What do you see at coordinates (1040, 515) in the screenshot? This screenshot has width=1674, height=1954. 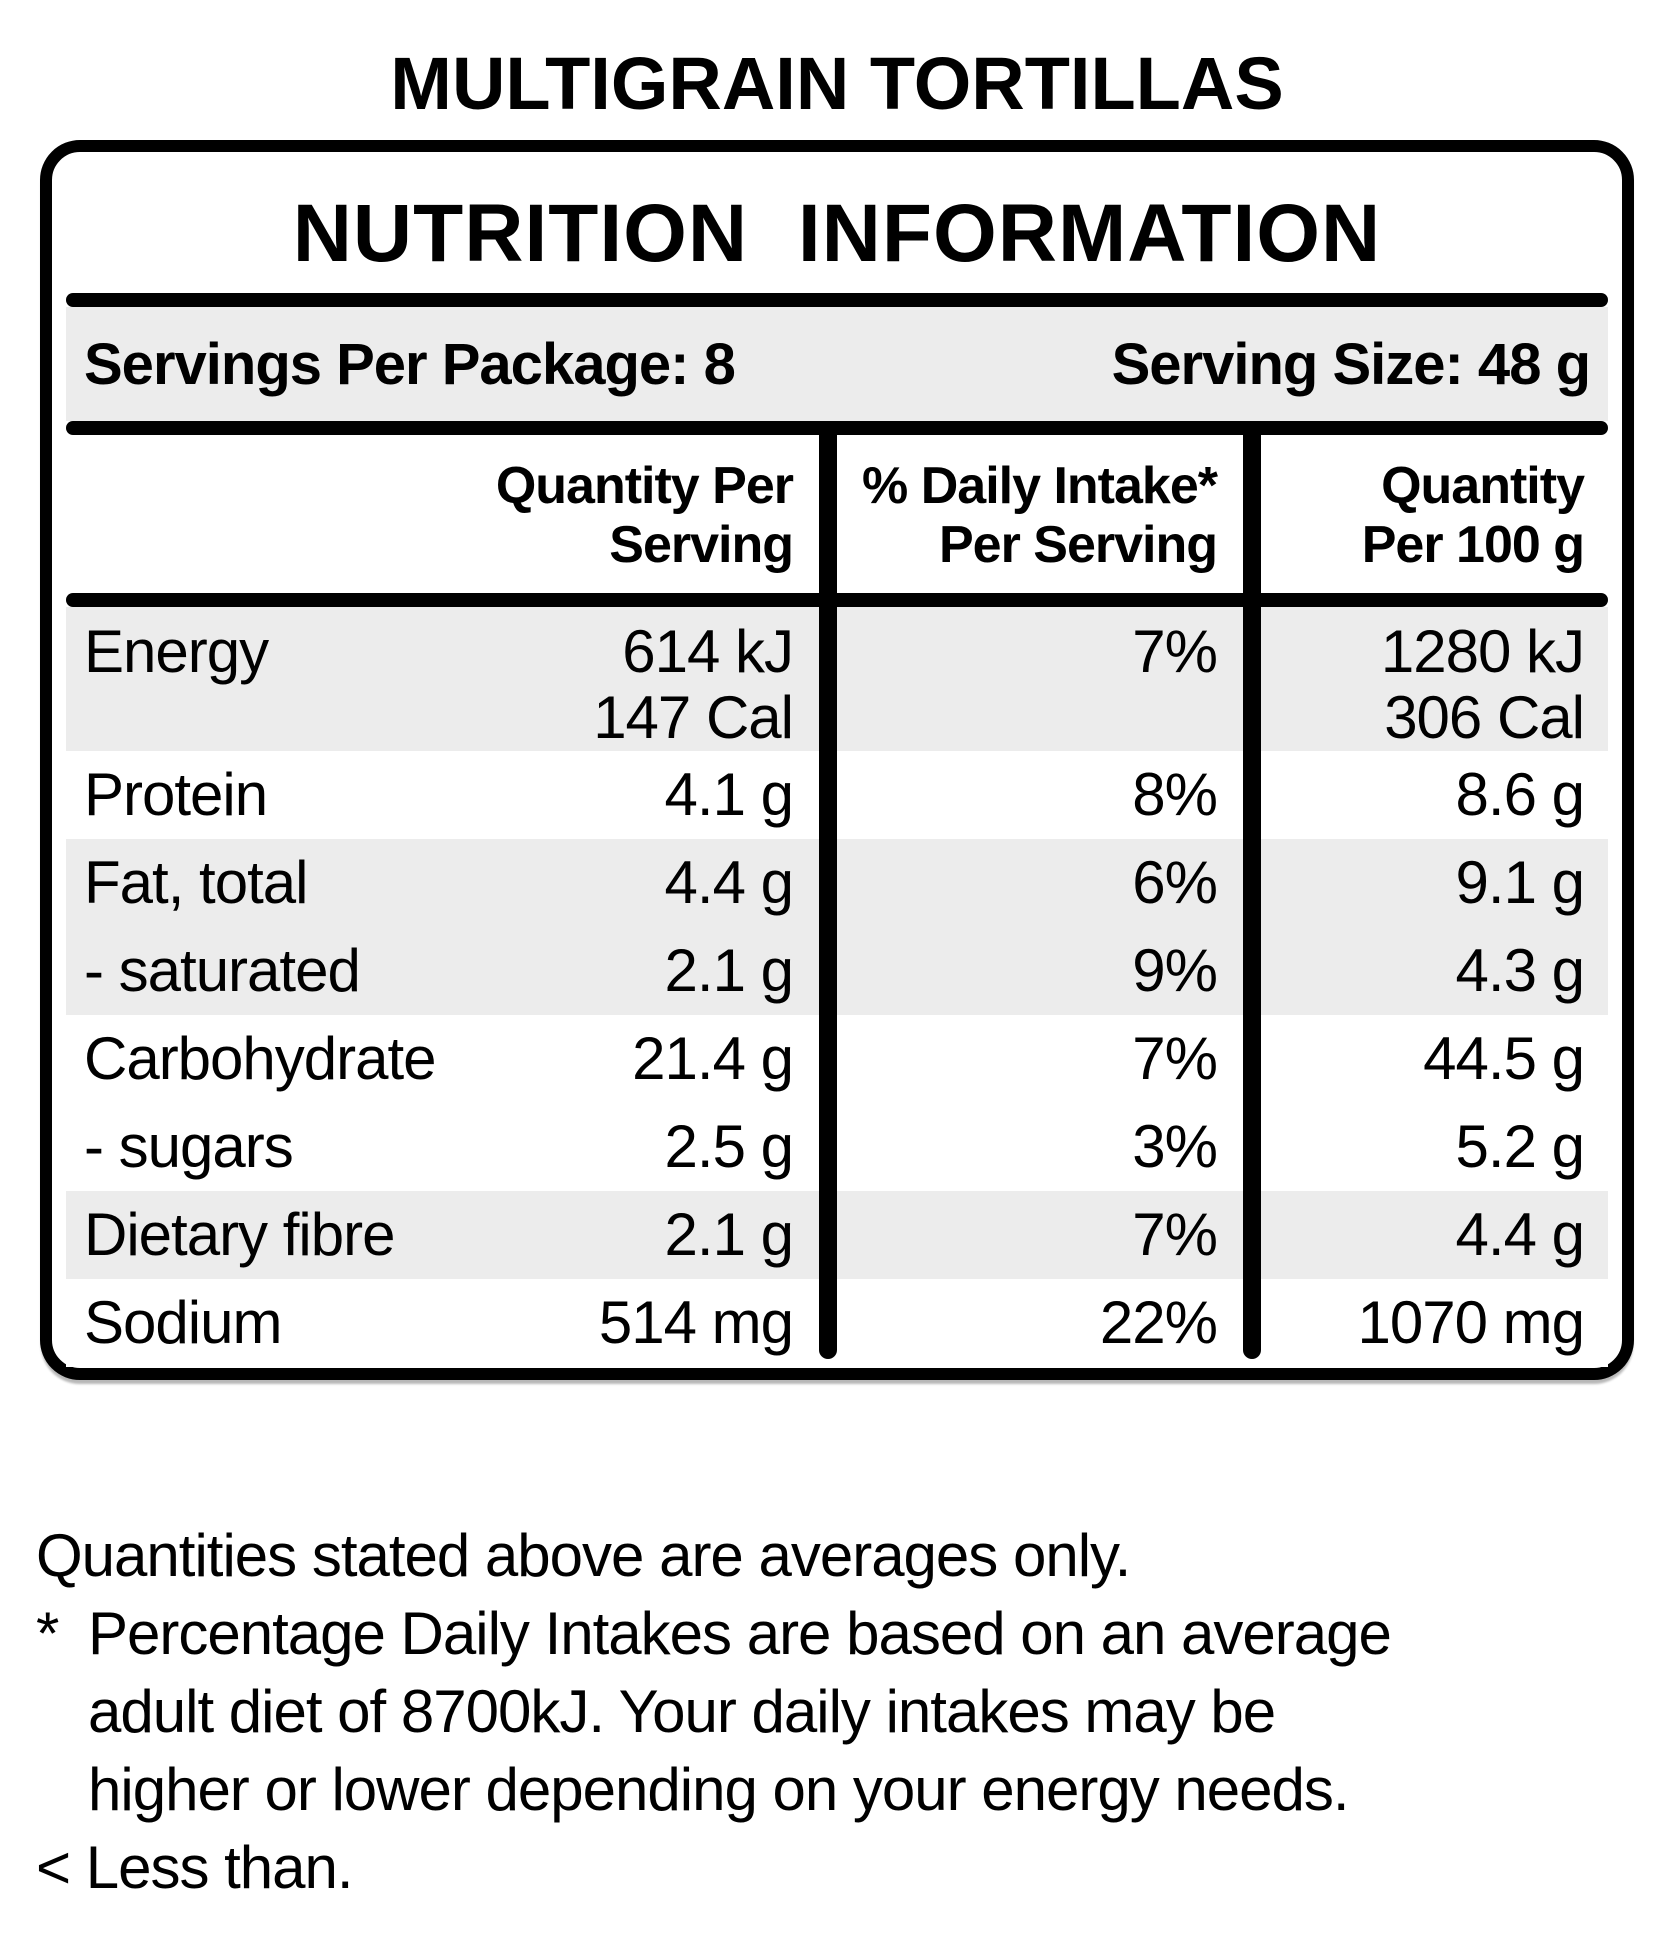 I see `col-header-daily-intake: % Daily Intake* Per Serving` at bounding box center [1040, 515].